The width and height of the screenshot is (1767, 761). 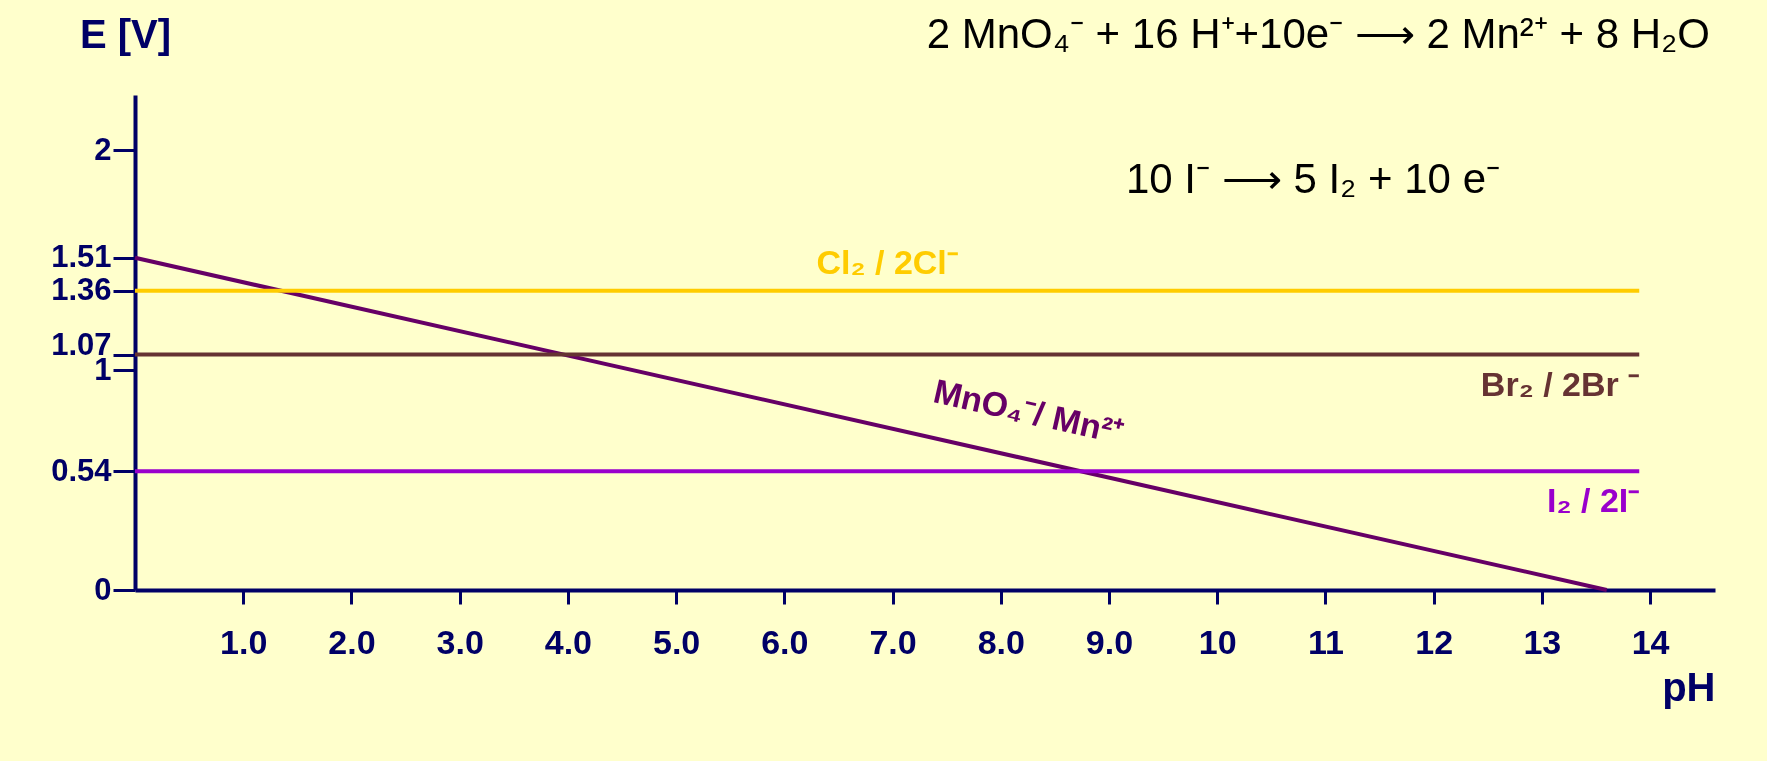 I want to click on x-tick-label: 6.0, so click(x=785, y=641).